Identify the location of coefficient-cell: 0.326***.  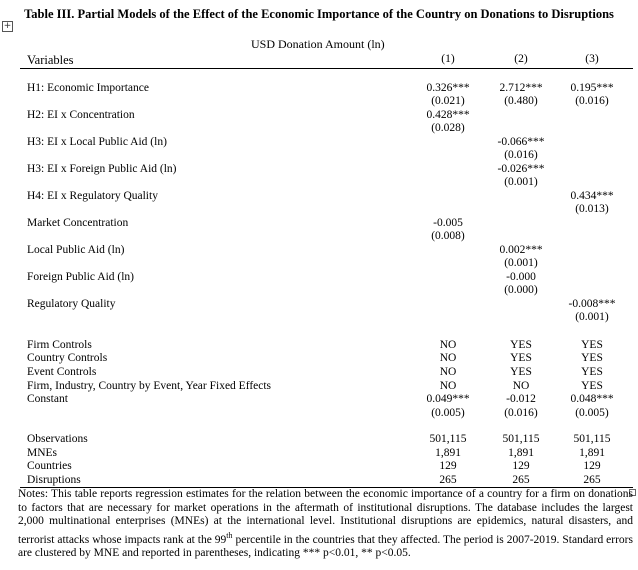
(448, 88).